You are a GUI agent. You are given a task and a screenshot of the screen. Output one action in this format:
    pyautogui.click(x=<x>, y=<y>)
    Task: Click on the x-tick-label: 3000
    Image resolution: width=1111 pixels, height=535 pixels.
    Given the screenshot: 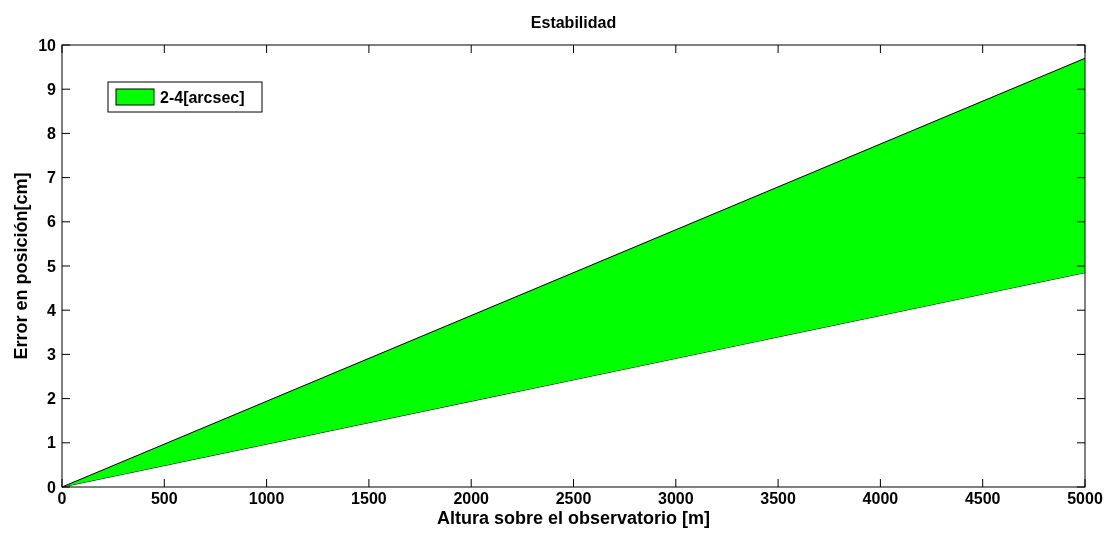 What is the action you would take?
    pyautogui.click(x=676, y=498)
    